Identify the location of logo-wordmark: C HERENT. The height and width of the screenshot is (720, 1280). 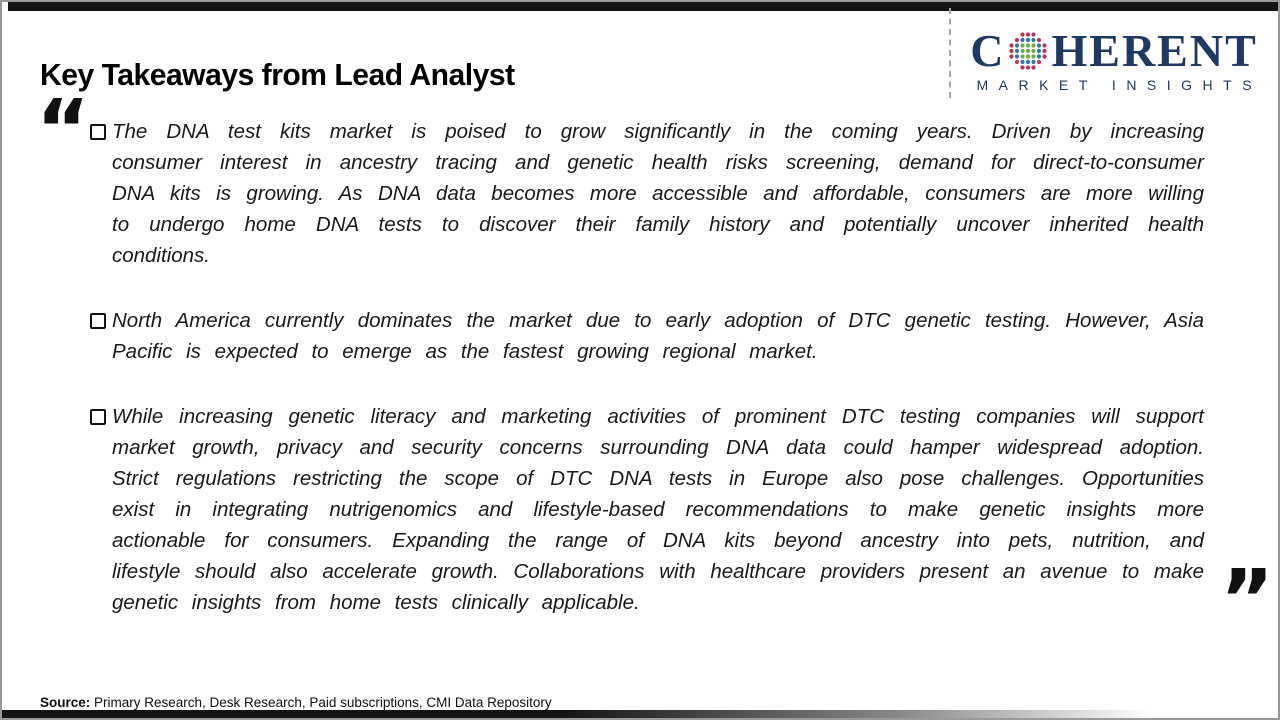
(1114, 51).